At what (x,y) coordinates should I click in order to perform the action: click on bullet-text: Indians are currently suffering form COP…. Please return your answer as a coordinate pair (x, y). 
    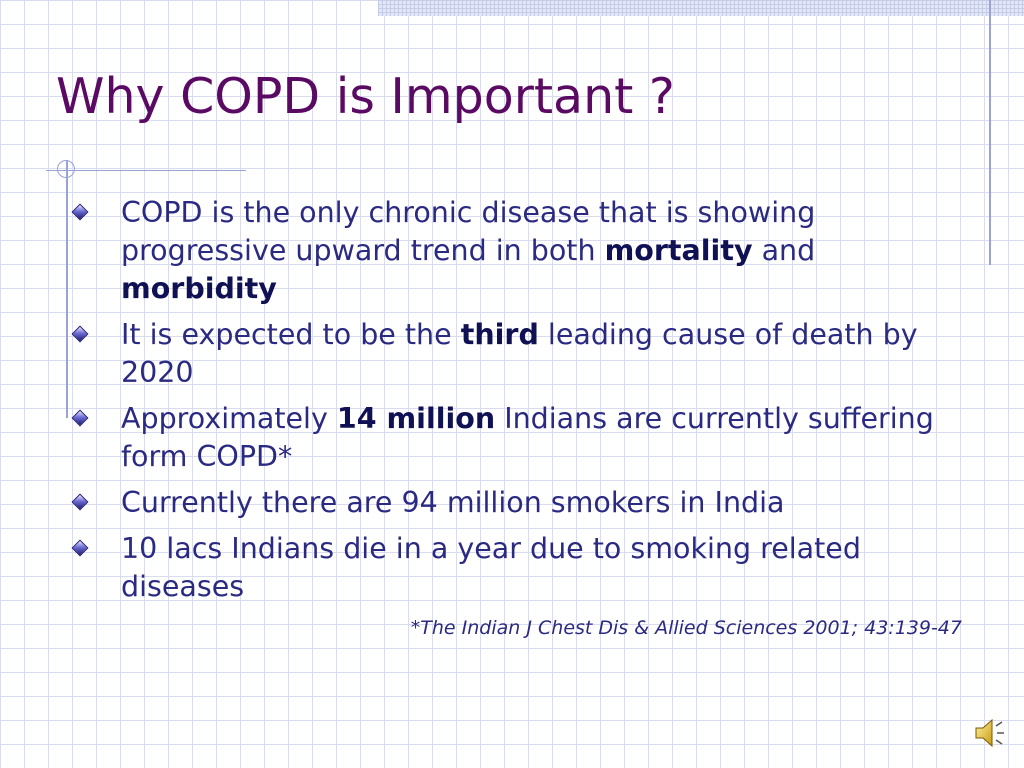
    Looking at the image, I should click on (527, 437).